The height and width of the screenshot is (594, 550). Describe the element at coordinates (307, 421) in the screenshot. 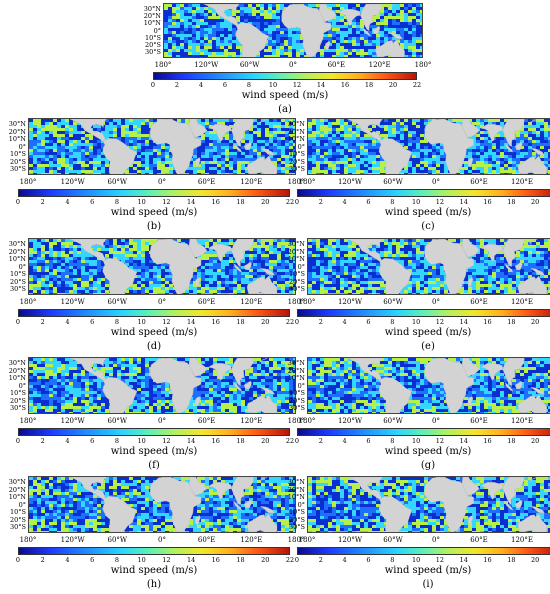

I see `lon-label: 180°` at that location.